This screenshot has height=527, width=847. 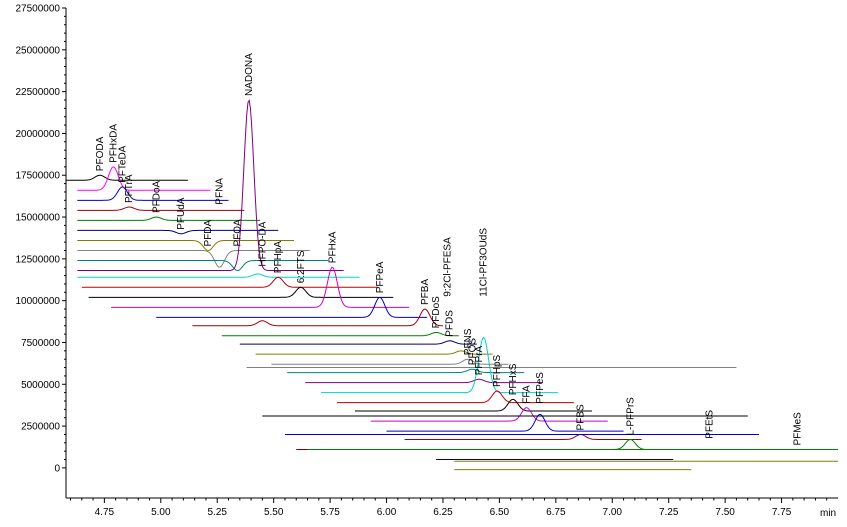 What do you see at coordinates (38, 9) in the screenshot?
I see `y-tick-label: 27500000` at bounding box center [38, 9].